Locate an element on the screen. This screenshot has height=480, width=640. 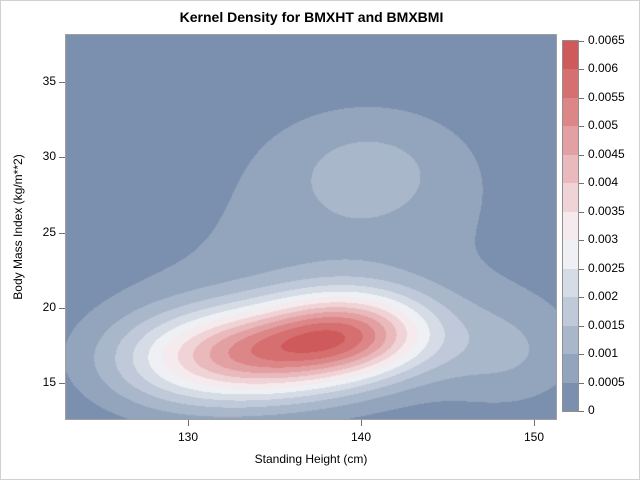
legend-tick-label: 0.006 is located at coordinates (603, 68).